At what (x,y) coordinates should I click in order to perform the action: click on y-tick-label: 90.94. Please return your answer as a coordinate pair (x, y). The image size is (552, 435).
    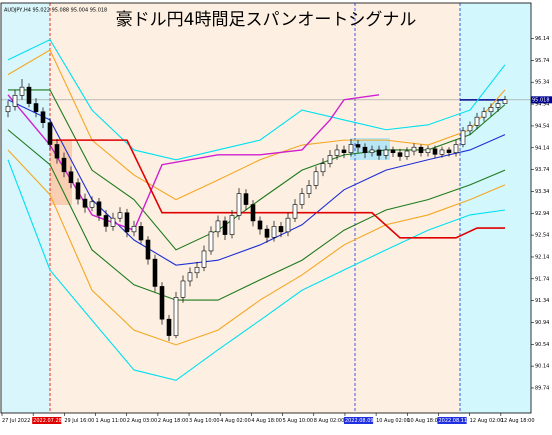
    Looking at the image, I should click on (542, 323).